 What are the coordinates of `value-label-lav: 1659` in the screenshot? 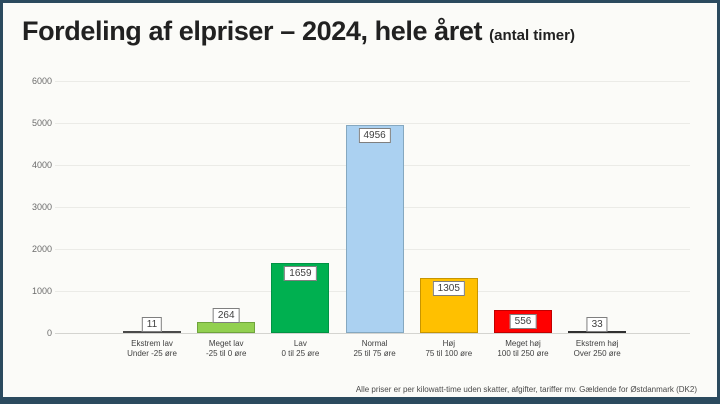 It's located at (300, 273).